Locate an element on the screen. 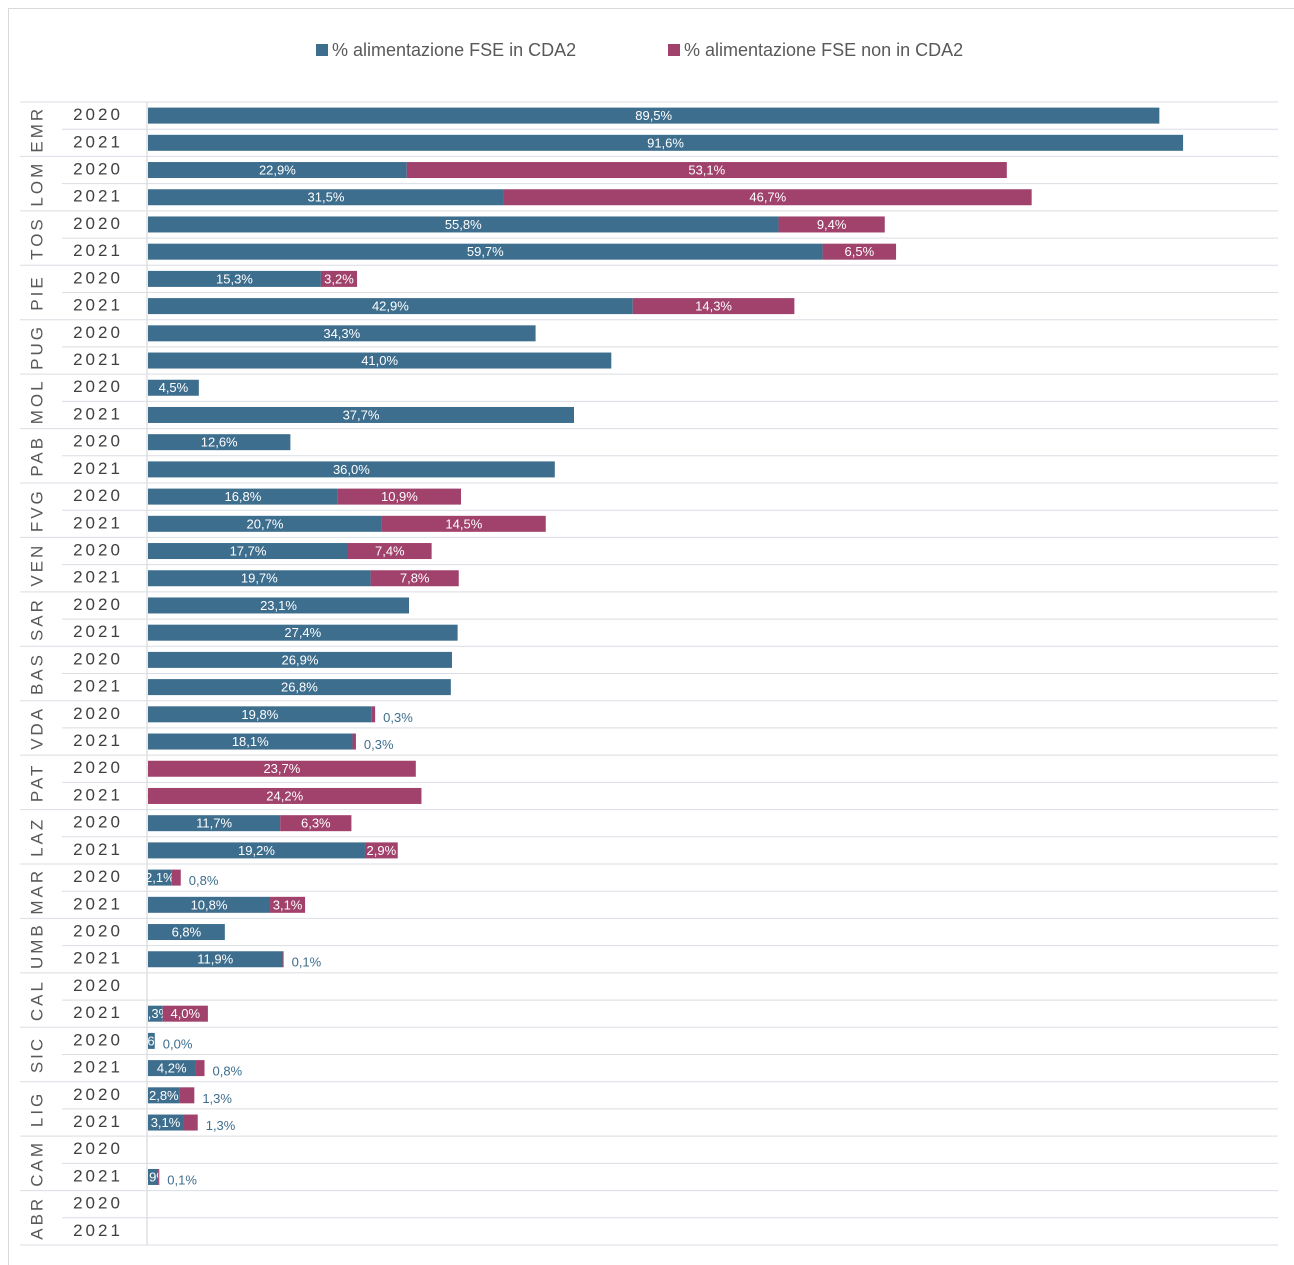  value-label: 19,2% is located at coordinates (256, 850).